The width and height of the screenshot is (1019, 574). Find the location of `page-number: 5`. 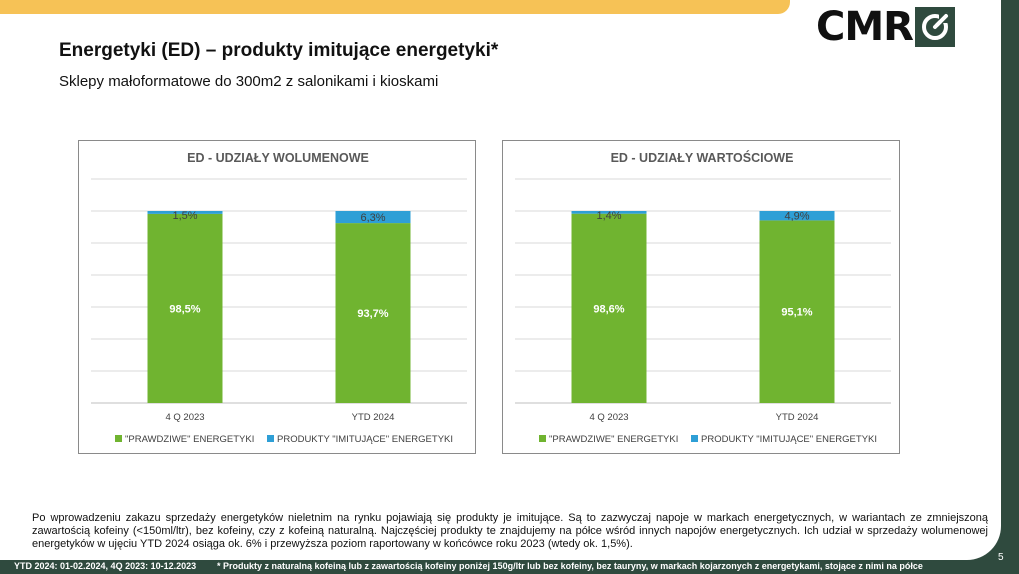

page-number: 5 is located at coordinates (1001, 557).